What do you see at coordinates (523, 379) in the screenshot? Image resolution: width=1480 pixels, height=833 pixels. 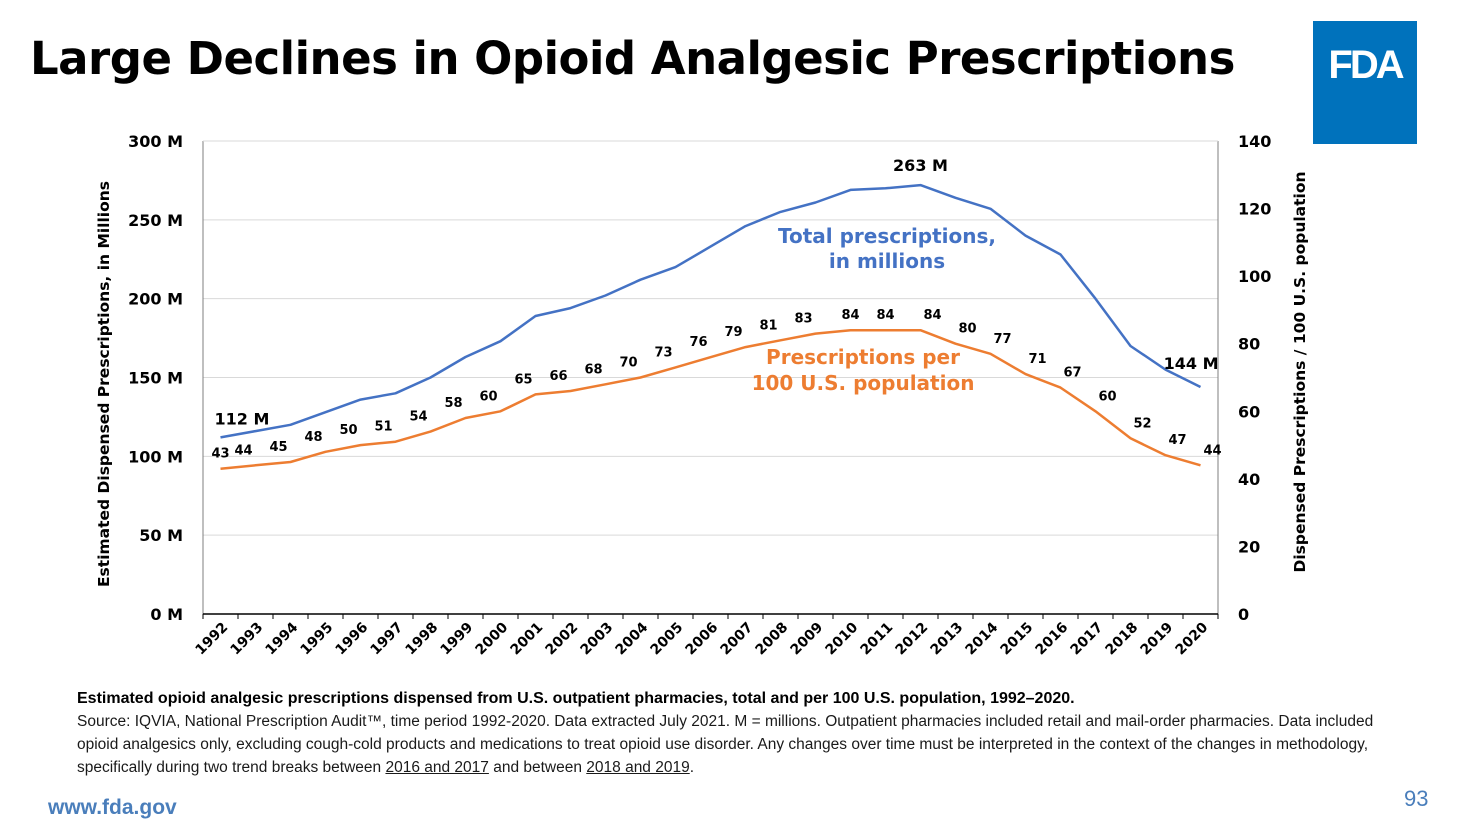 I see `per-capita-value-label: 65` at bounding box center [523, 379].